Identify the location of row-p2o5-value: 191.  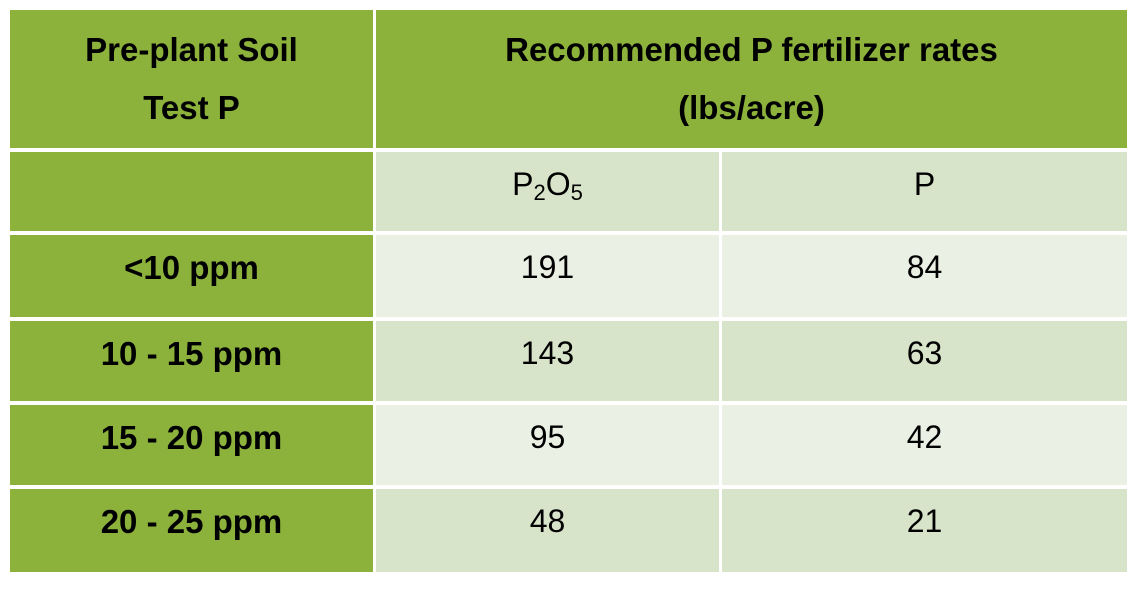
(547, 276).